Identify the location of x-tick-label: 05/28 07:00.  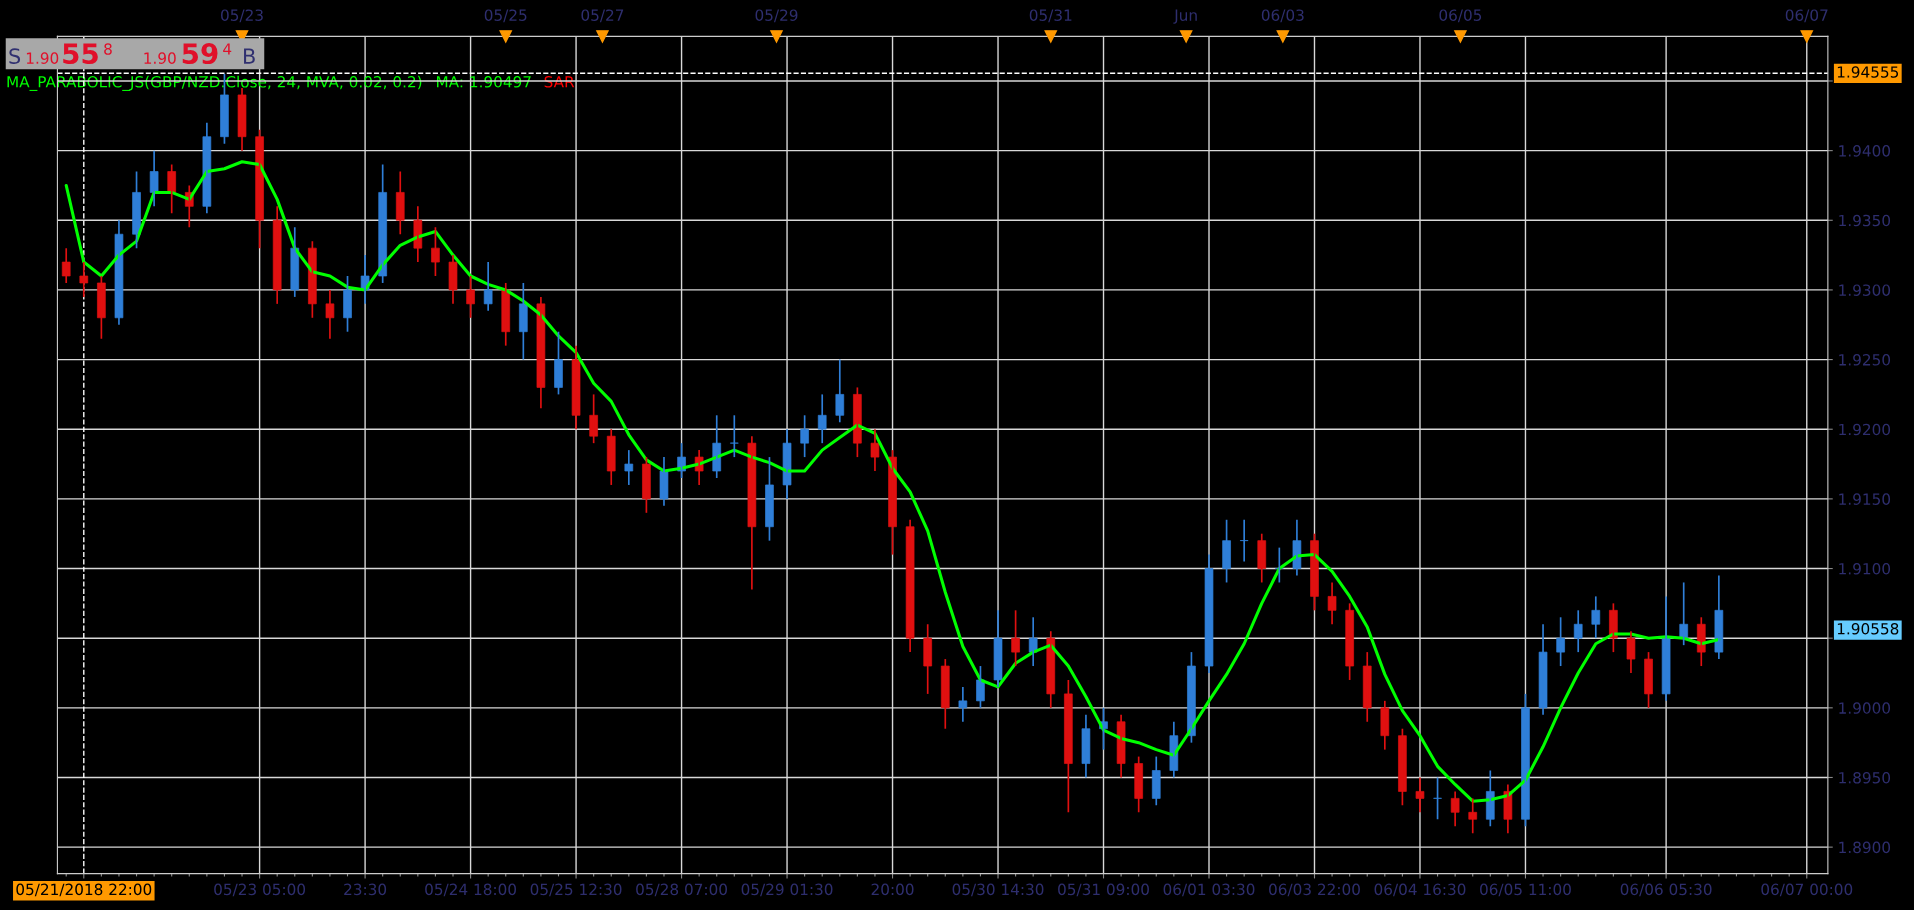
(681, 890).